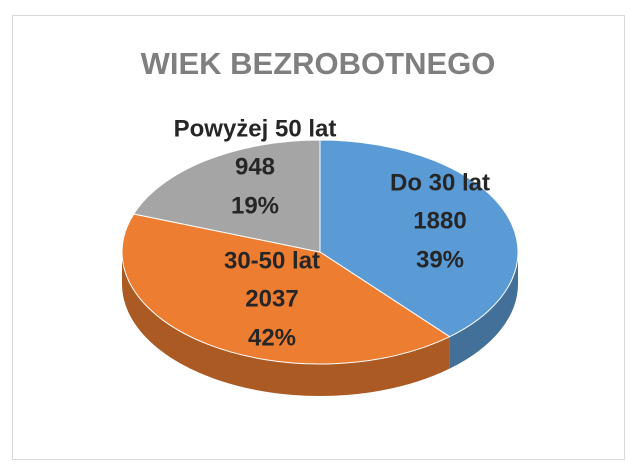 The width and height of the screenshot is (635, 476). Describe the element at coordinates (272, 337) in the screenshot. I see `data-label-percentage: 42%` at that location.